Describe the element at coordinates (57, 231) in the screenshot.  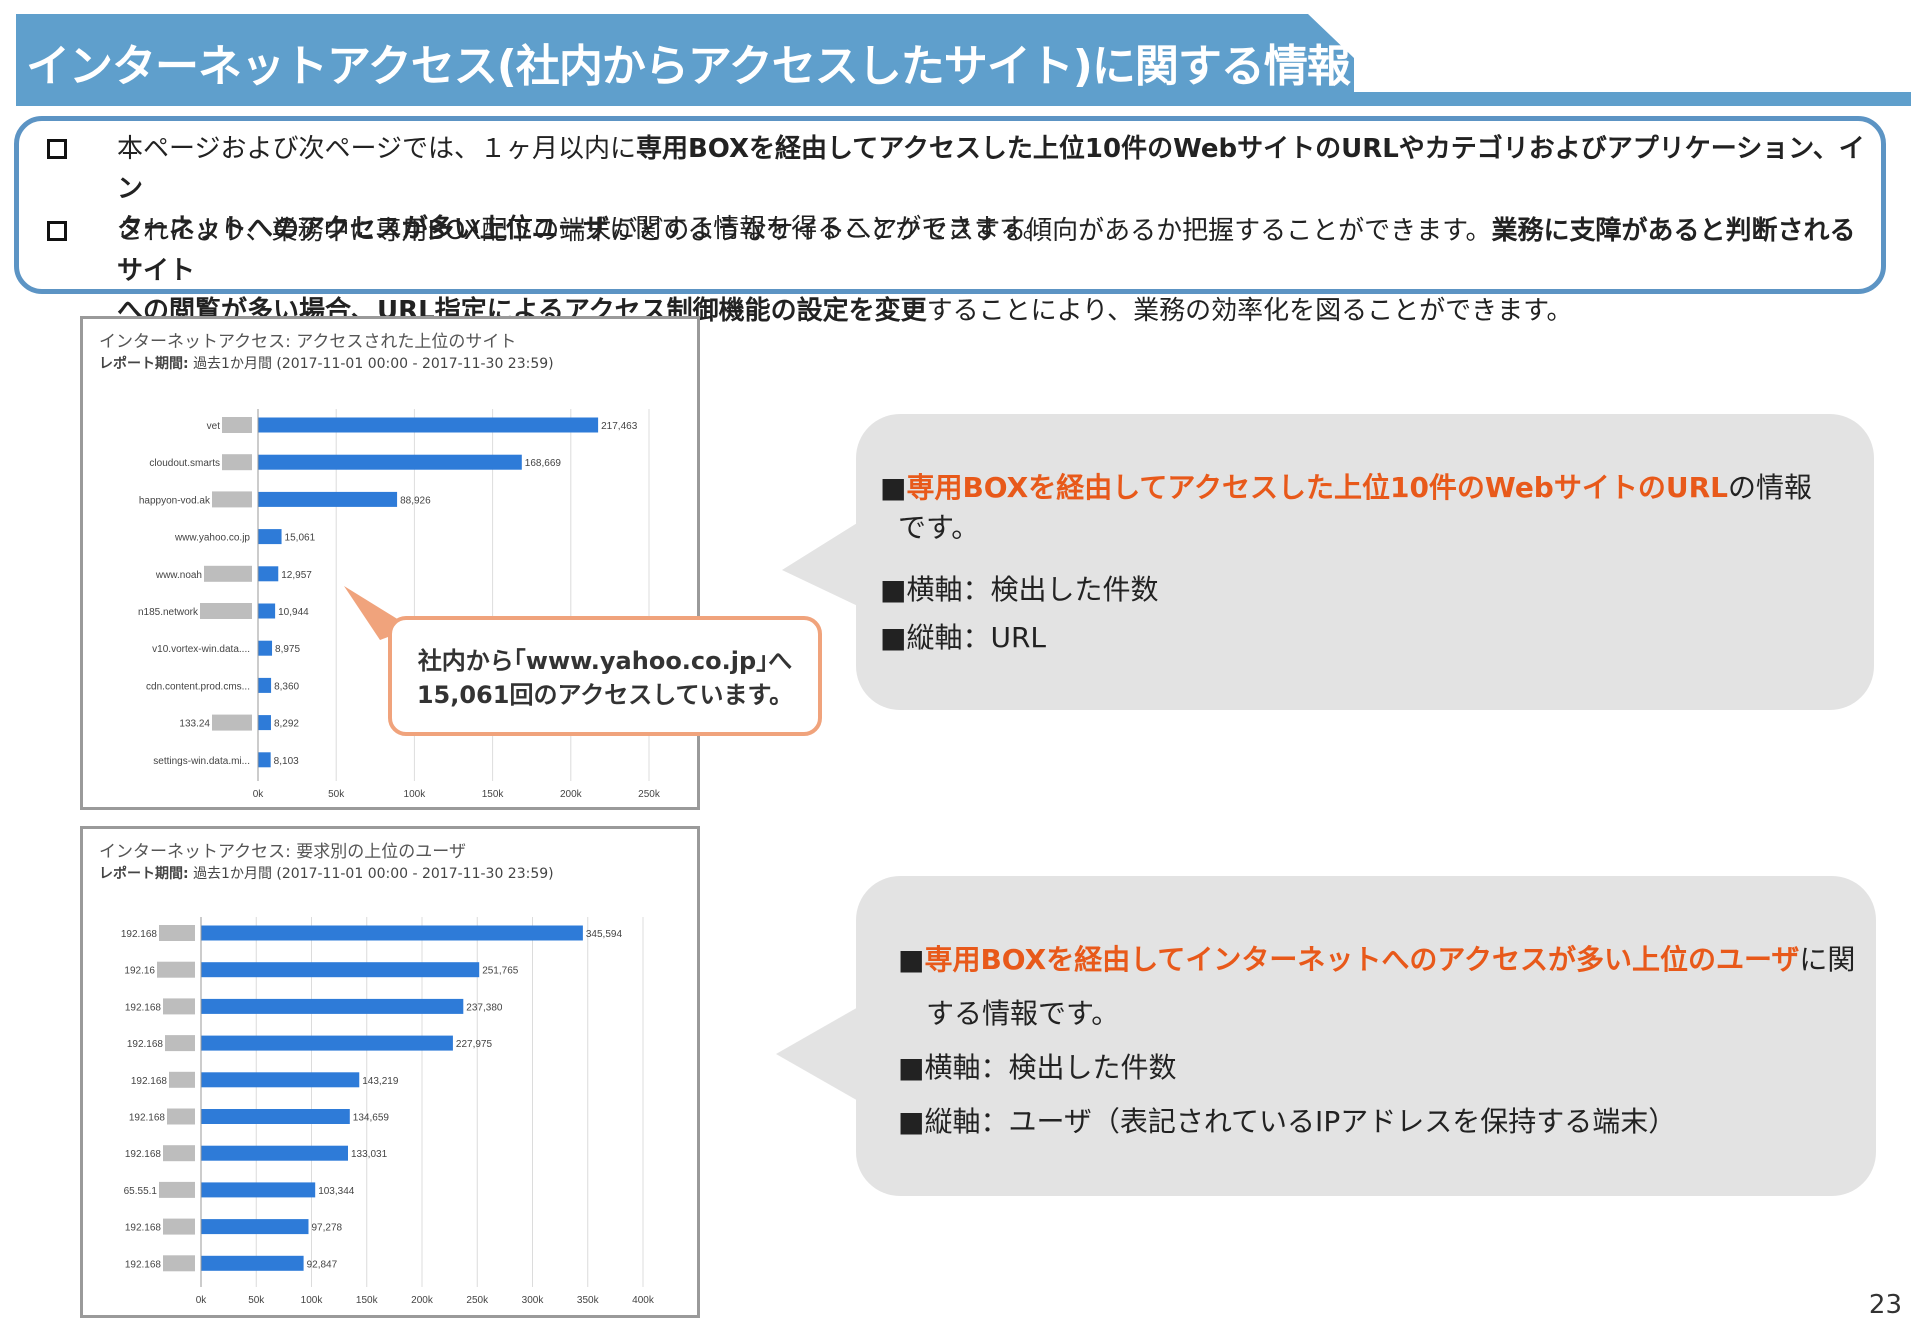
I see `checkbox-bullet-icon` at that location.